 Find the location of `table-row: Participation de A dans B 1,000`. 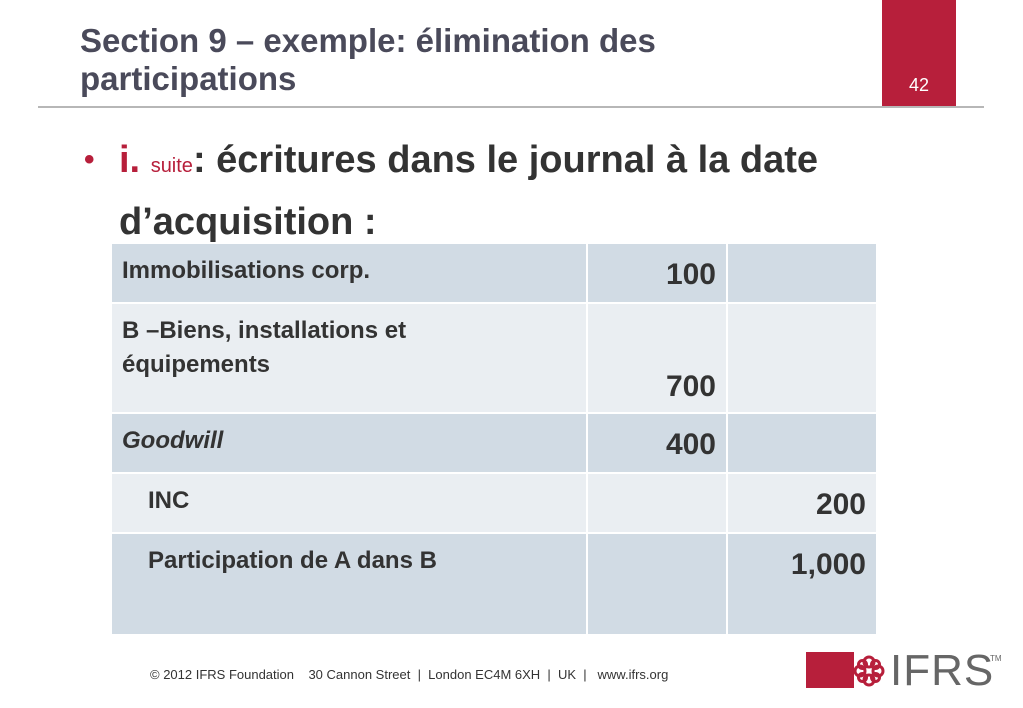

table-row: Participation de A dans B 1,000 is located at coordinates (494, 584).